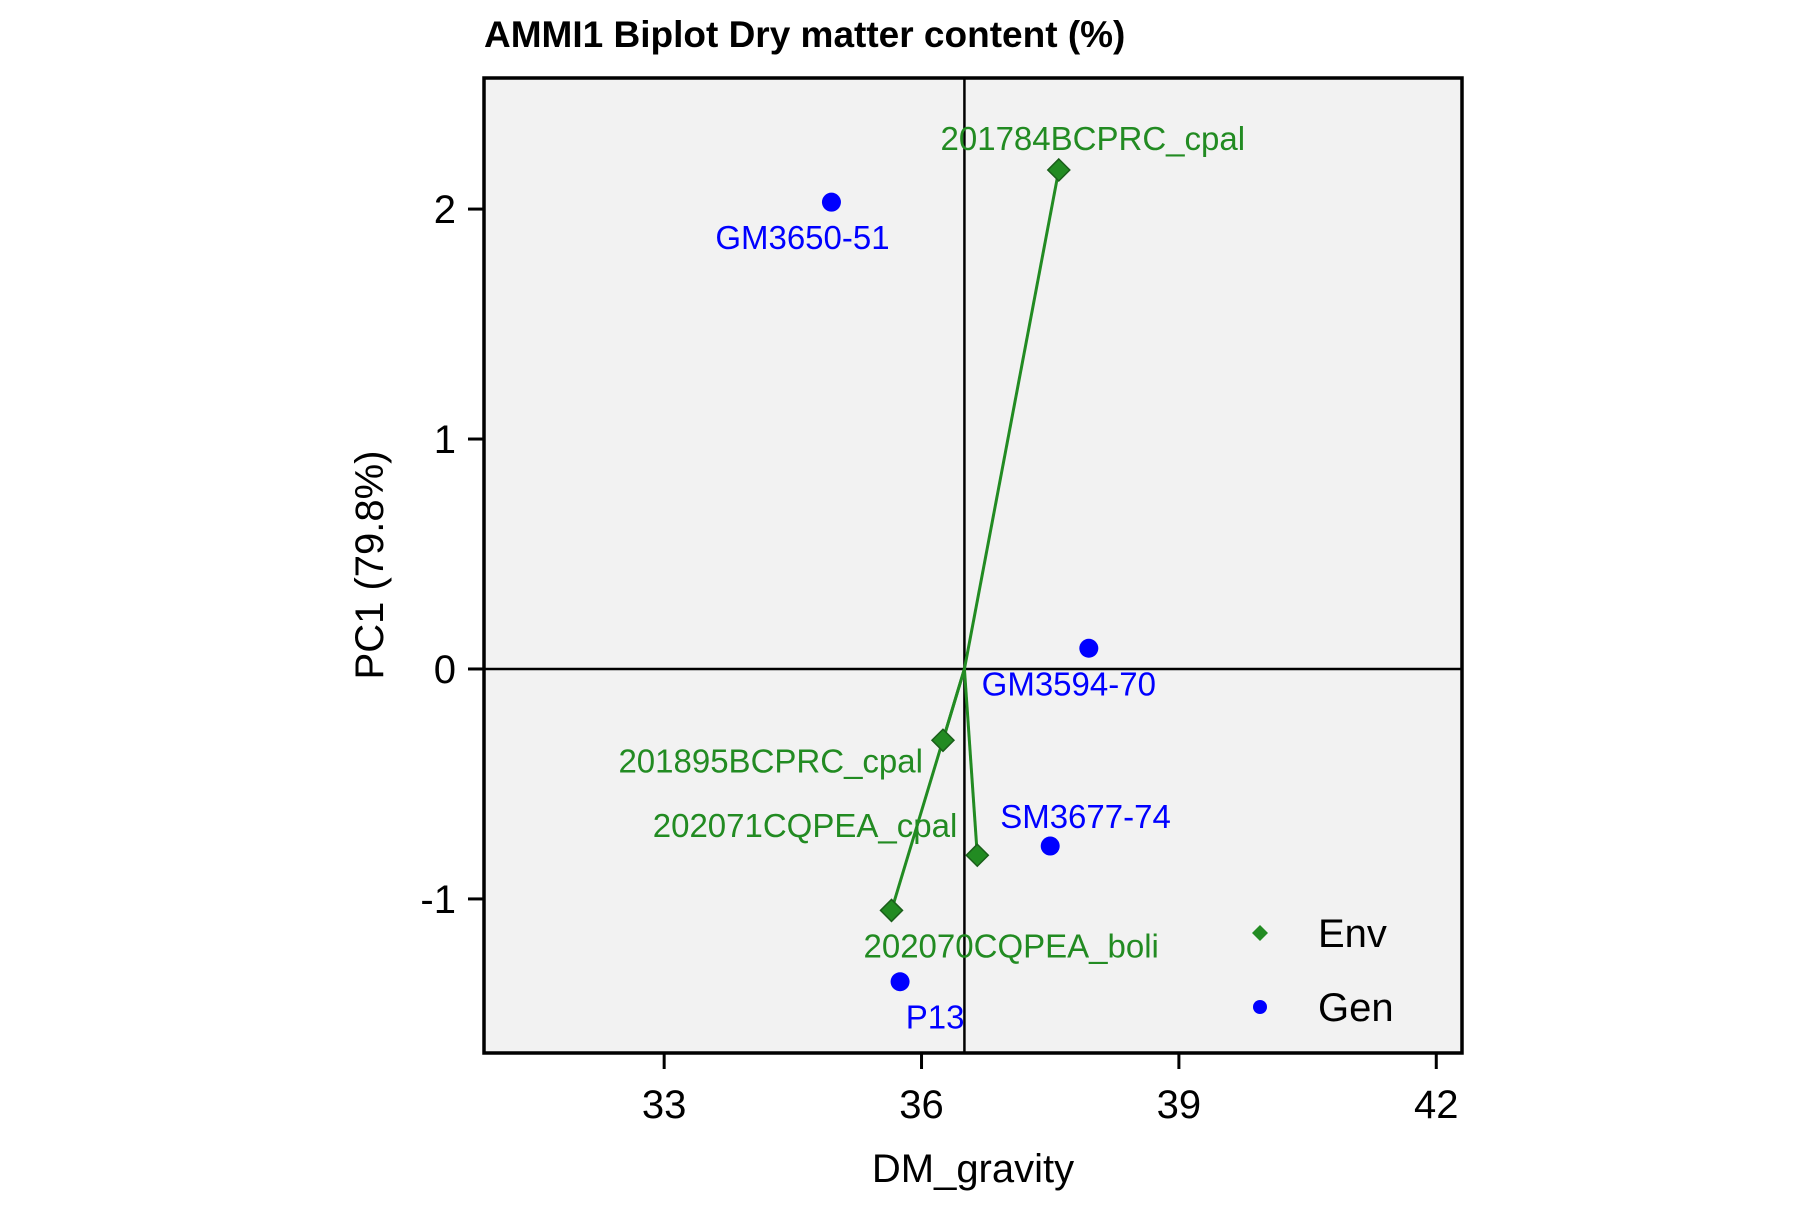 Image resolution: width=1800 pixels, height=1205 pixels. I want to click on x-axis-title: DM_gravity, so click(973, 1169).